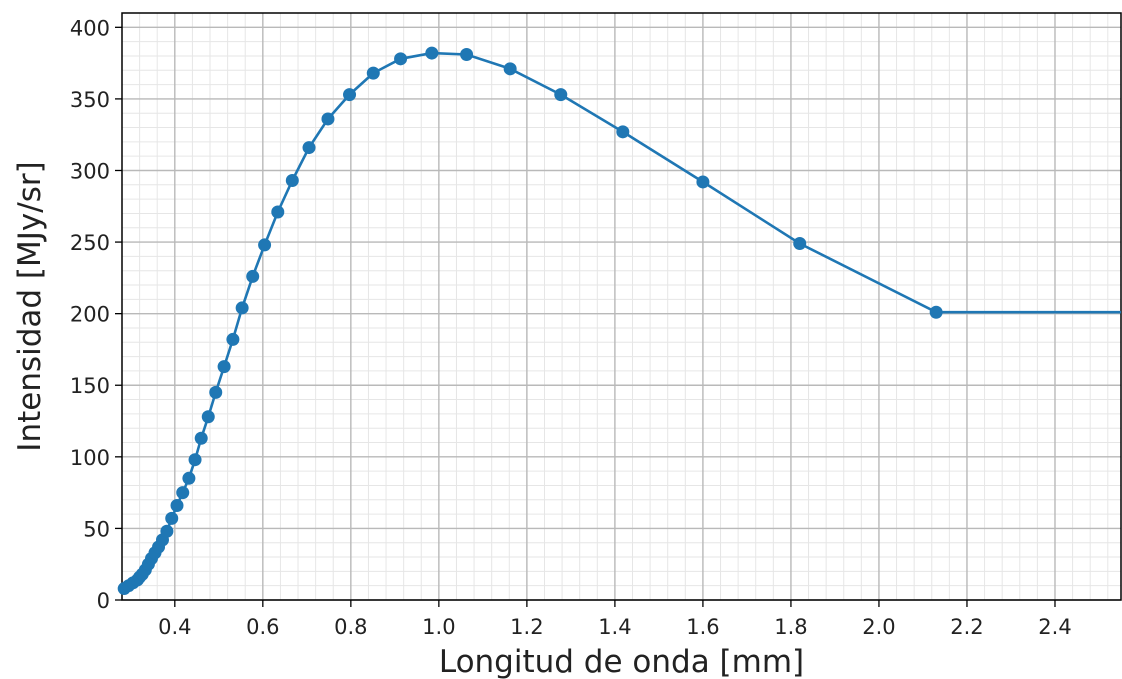 The height and width of the screenshot is (679, 1122). I want to click on x-tick-label: 1.2, so click(526, 627).